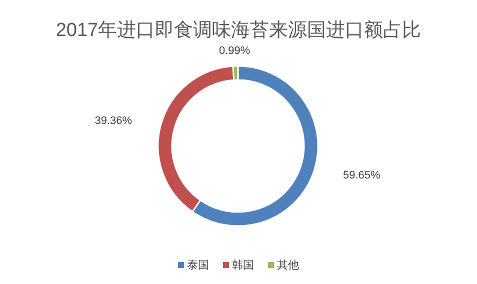 This screenshot has width=477, height=284. I want to click on legend-label: 韩国, so click(243, 265).